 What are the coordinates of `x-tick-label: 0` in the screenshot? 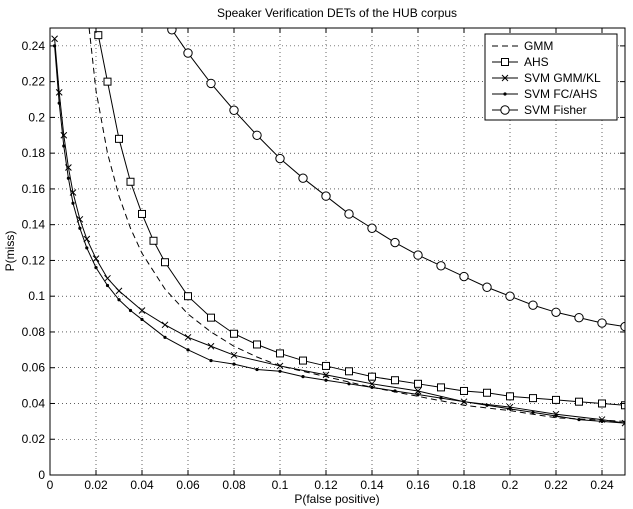 It's located at (50, 485).